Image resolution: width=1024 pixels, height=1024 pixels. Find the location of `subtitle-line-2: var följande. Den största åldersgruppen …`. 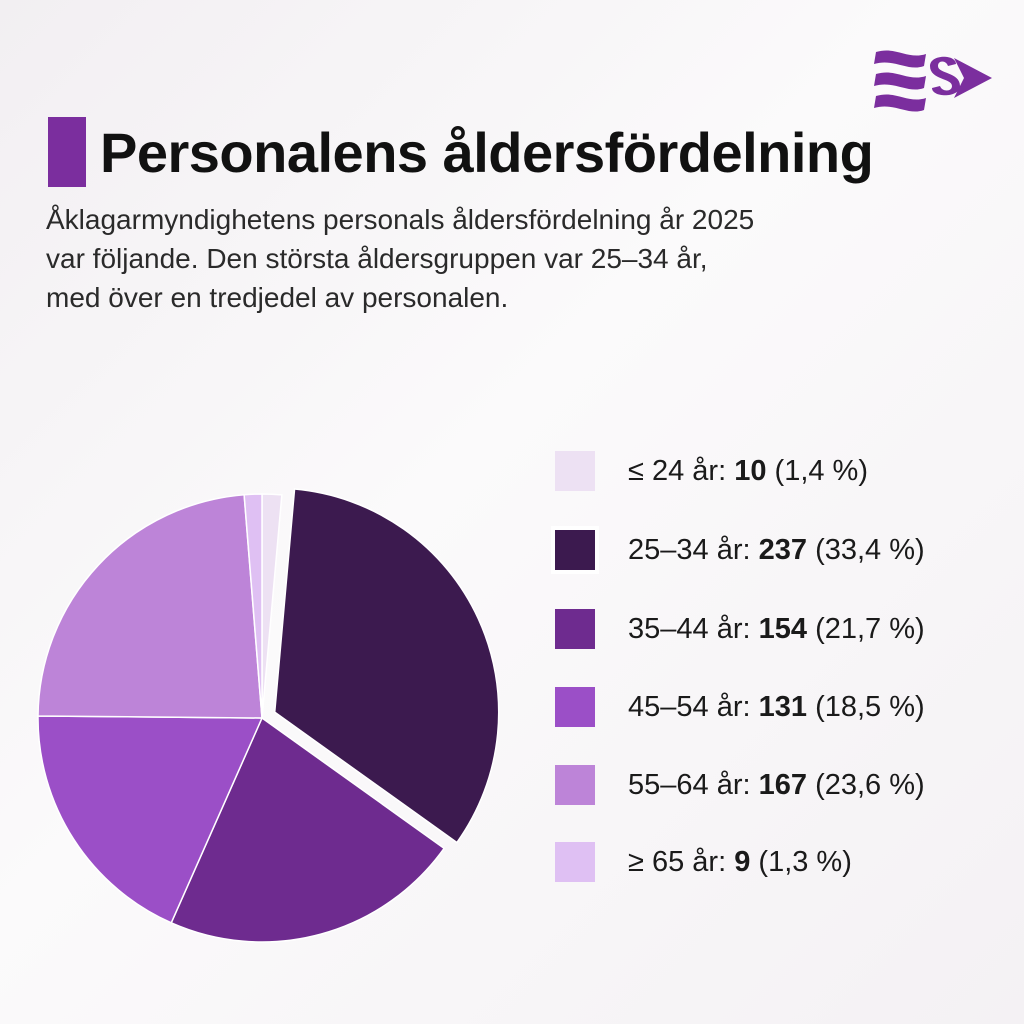

subtitle-line-2: var följande. Den största åldersgruppen … is located at coordinates (377, 258).